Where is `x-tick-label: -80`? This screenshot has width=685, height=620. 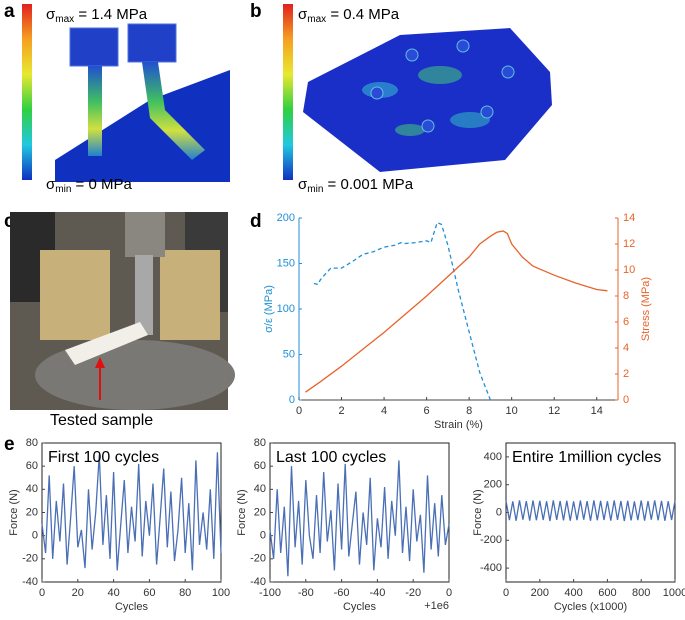
x-tick-label: -80 is located at coordinates (306, 593).